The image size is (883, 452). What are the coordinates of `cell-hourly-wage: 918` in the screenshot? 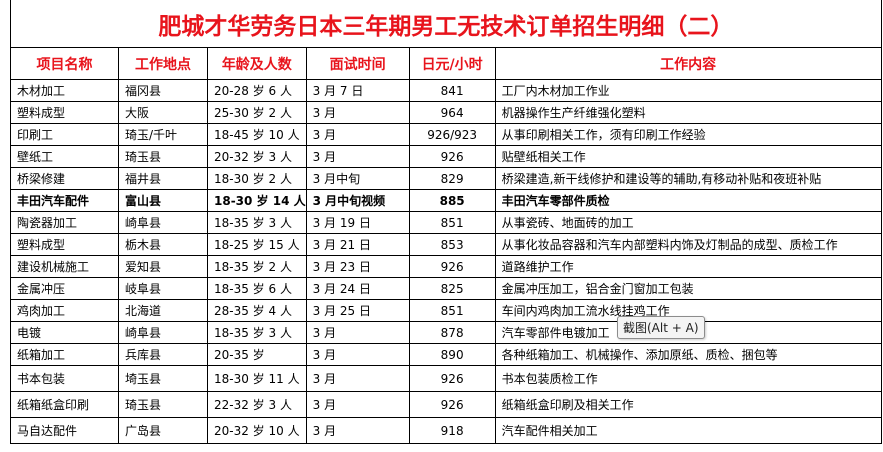 It's located at (452, 430).